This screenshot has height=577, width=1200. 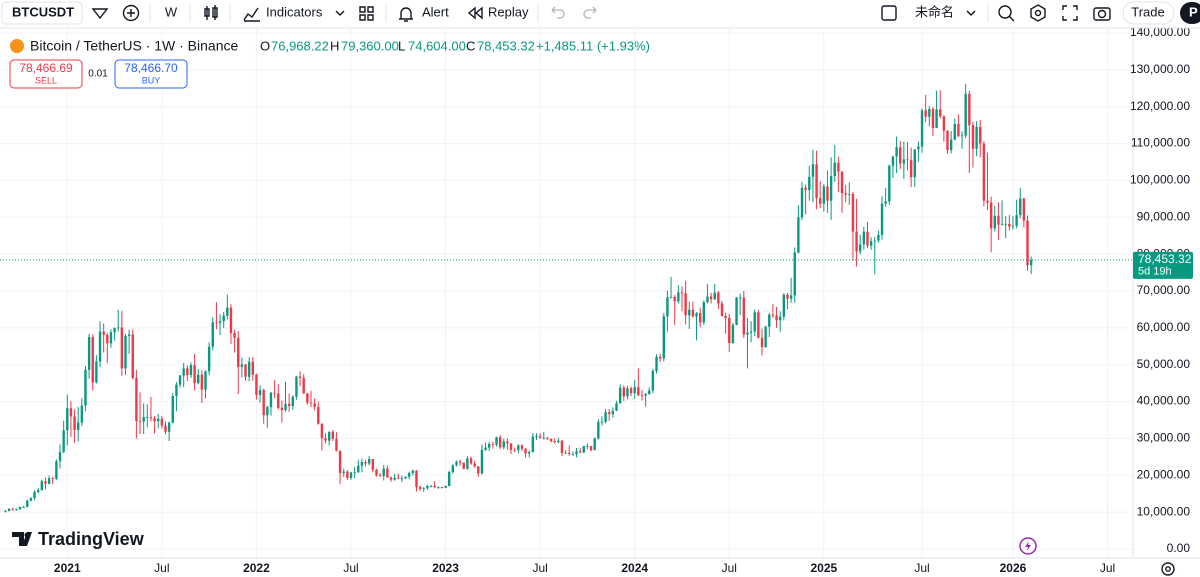 I want to click on y-tick-label: 70,000.00, so click(x=1164, y=290).